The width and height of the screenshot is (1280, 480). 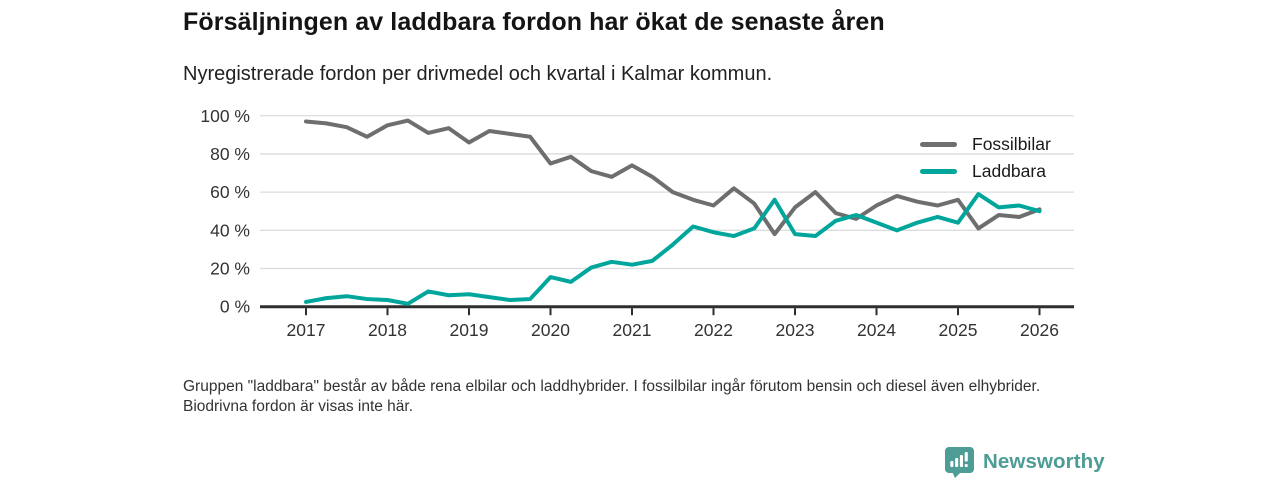 I want to click on series-line-laddbara, so click(x=673, y=249).